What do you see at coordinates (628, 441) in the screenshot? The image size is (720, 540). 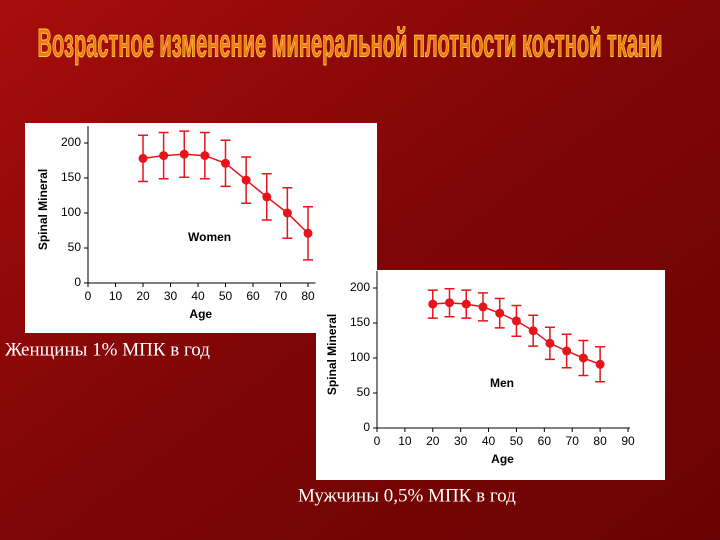 I see `x-tick-label: 90` at bounding box center [628, 441].